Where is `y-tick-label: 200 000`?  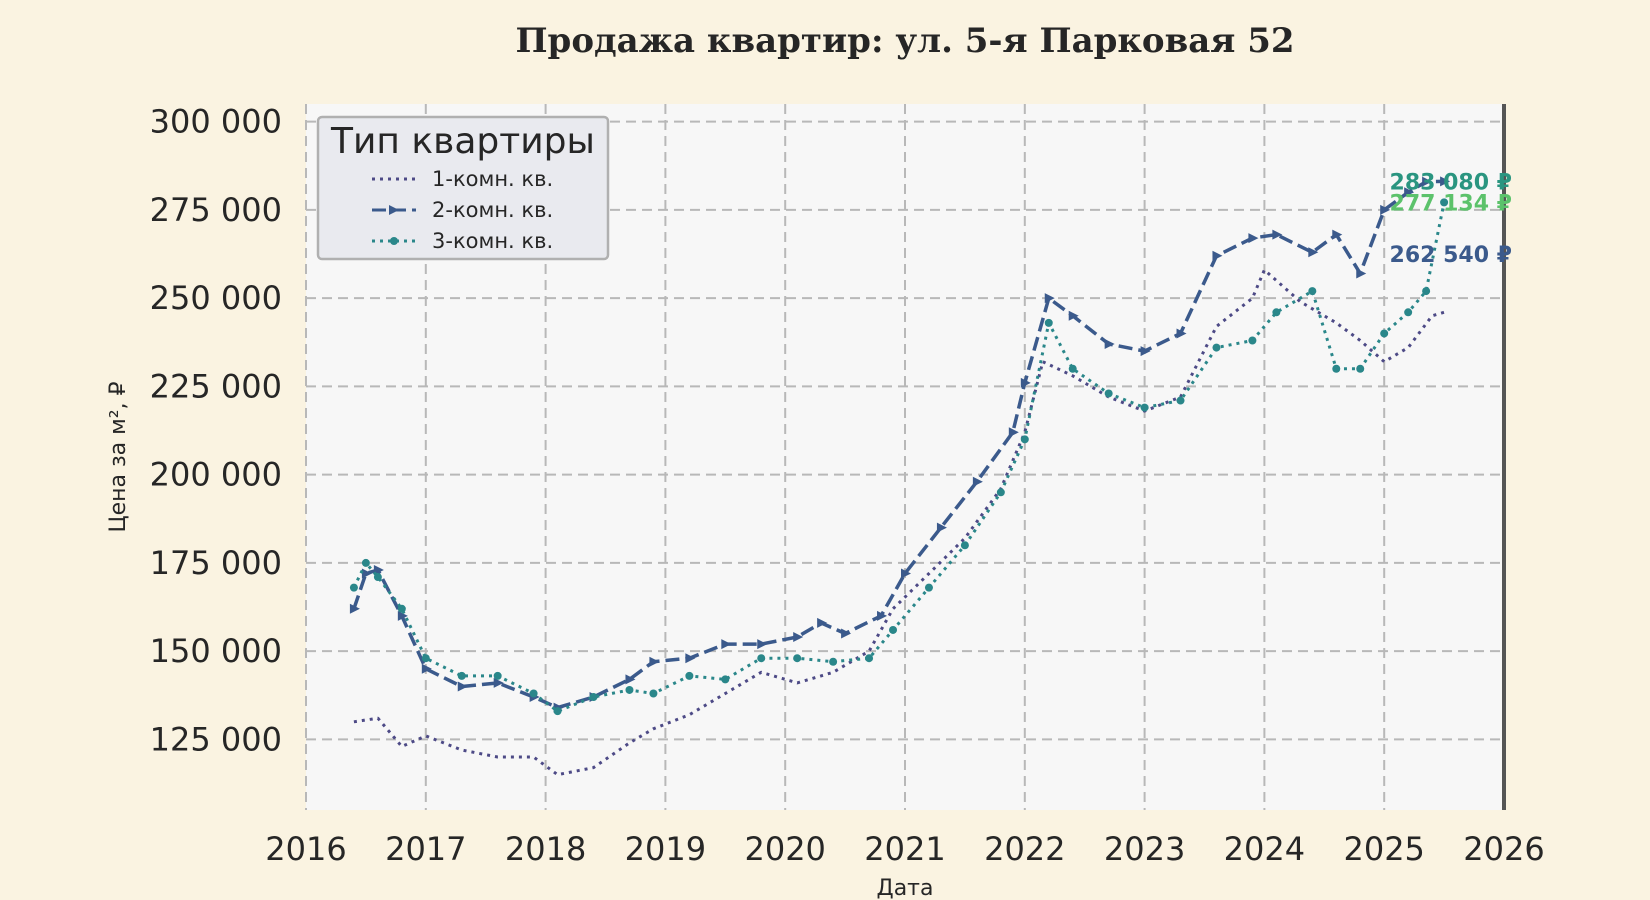
y-tick-label: 200 000 is located at coordinates (216, 475).